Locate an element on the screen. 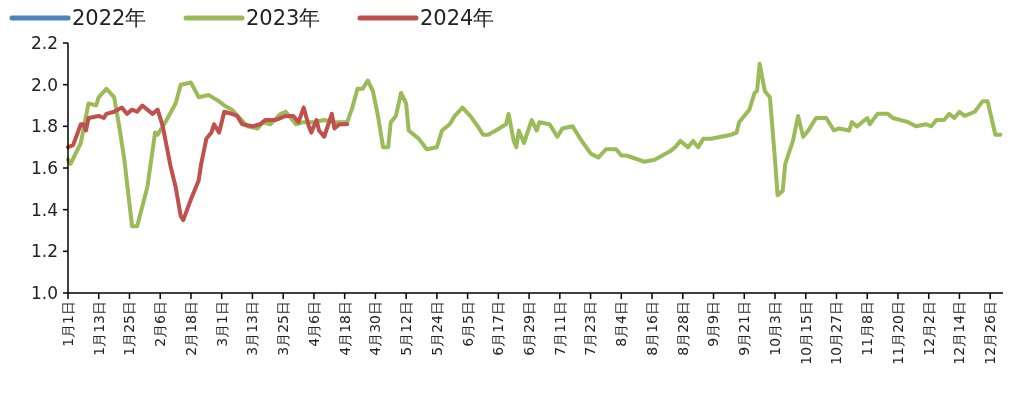  line-series is located at coordinates (208, 163).